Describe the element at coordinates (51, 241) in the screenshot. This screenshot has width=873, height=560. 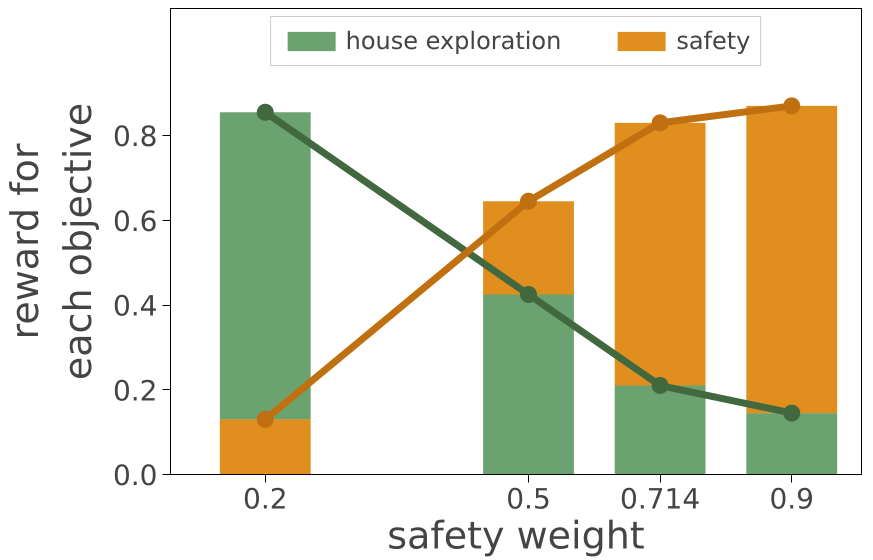
I see `y-axis-title: reward for each objective` at that location.